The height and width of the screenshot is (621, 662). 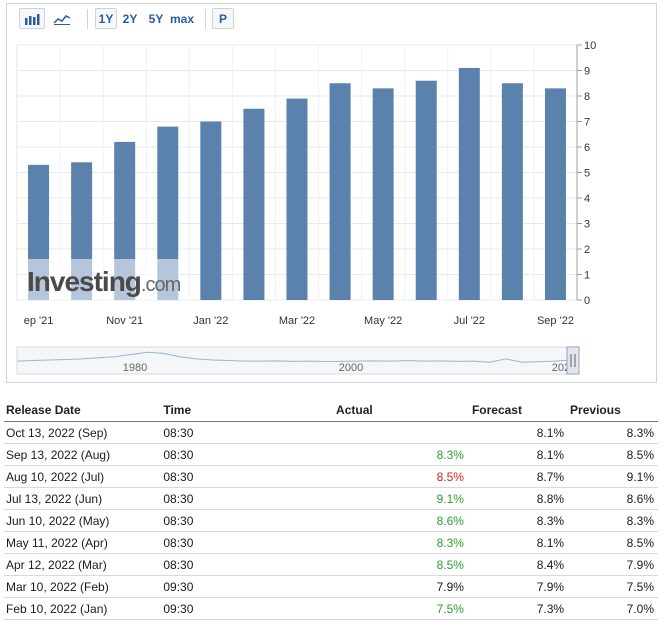 What do you see at coordinates (402, 608) in the screenshot?
I see `actual-cell: 7.5%` at bounding box center [402, 608].